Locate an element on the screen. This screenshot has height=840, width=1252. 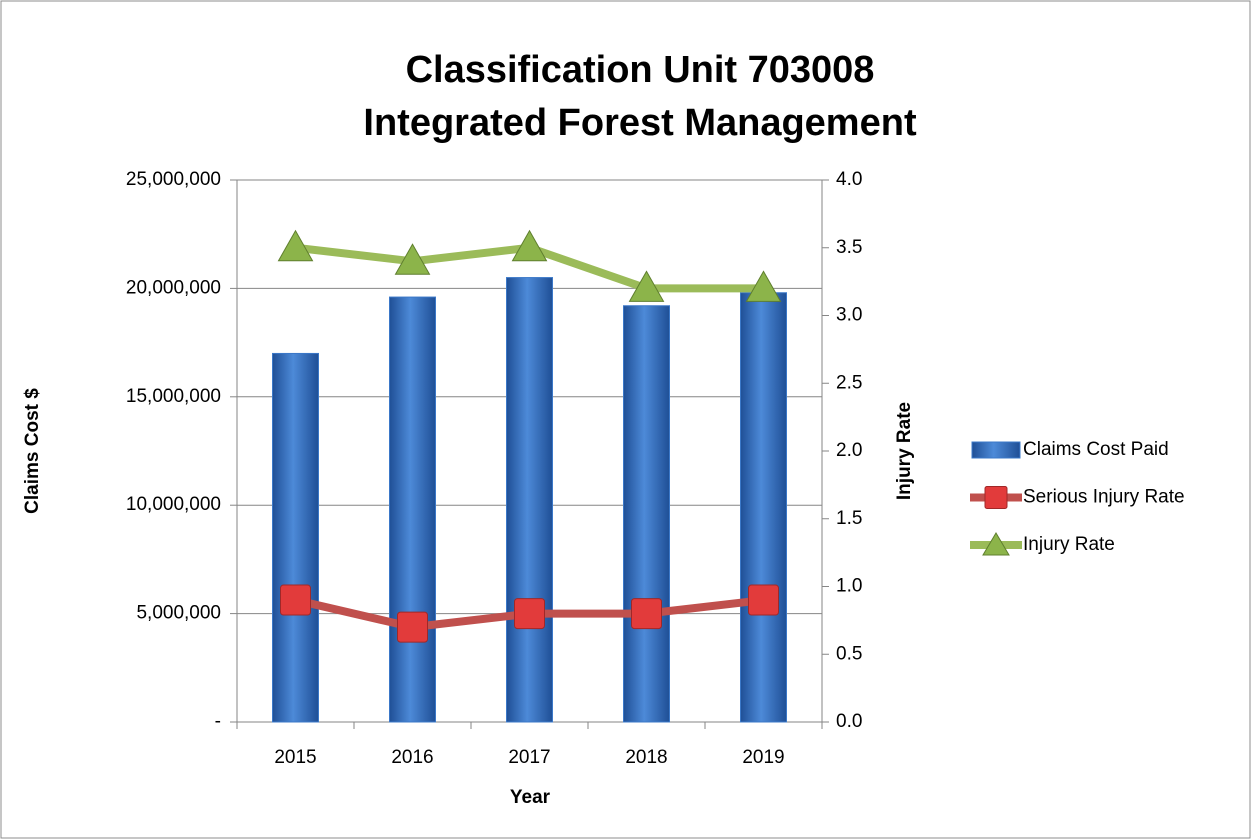
y2-tick-label: 2.5 is located at coordinates (849, 382).